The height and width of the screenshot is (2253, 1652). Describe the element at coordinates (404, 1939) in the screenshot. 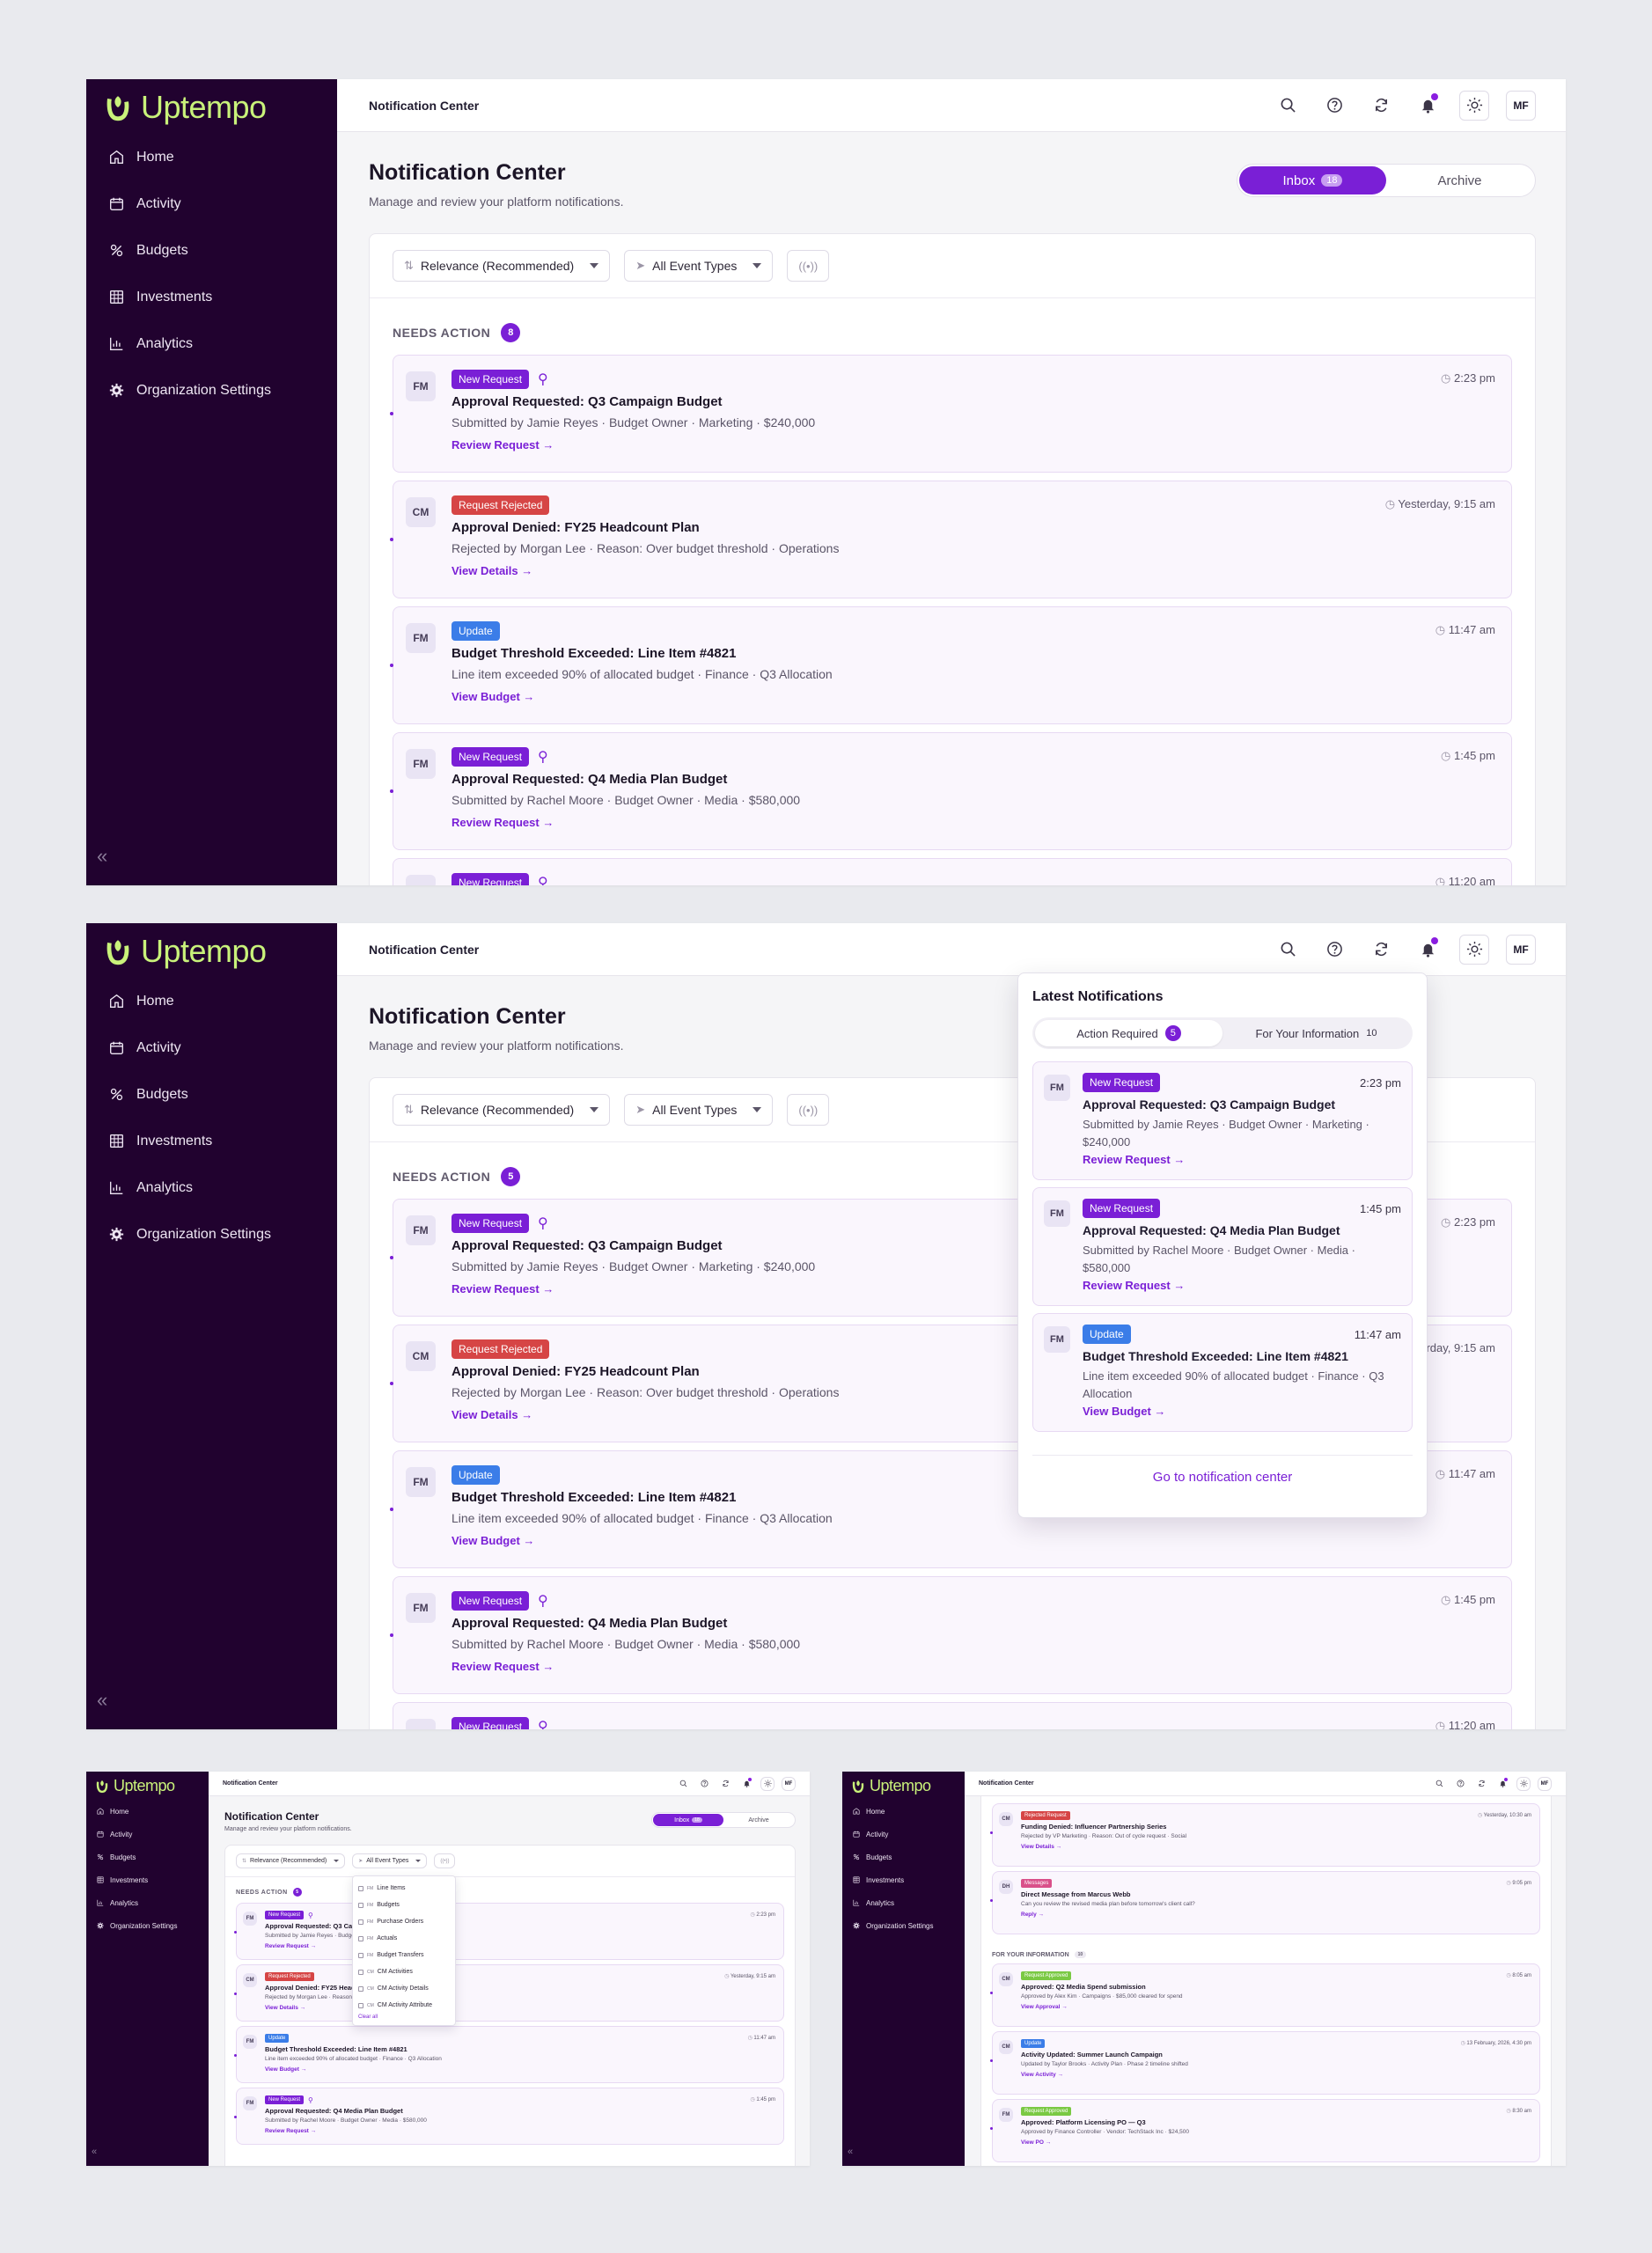

I see `event-type-option: FM Actuals` at that location.